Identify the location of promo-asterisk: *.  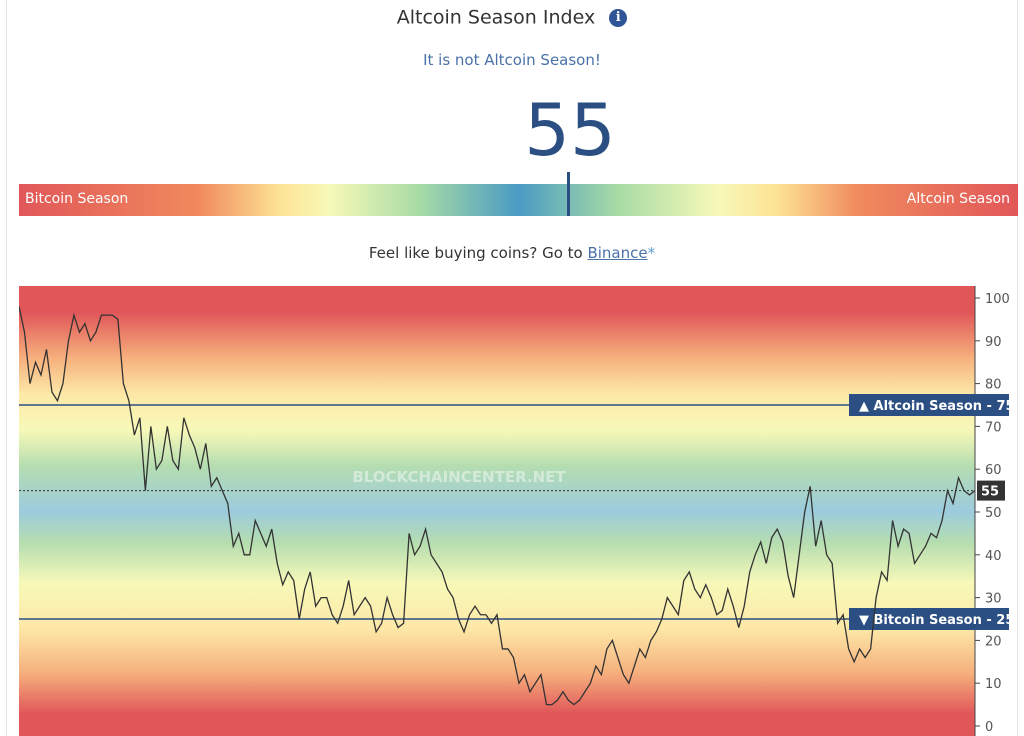
(651, 253).